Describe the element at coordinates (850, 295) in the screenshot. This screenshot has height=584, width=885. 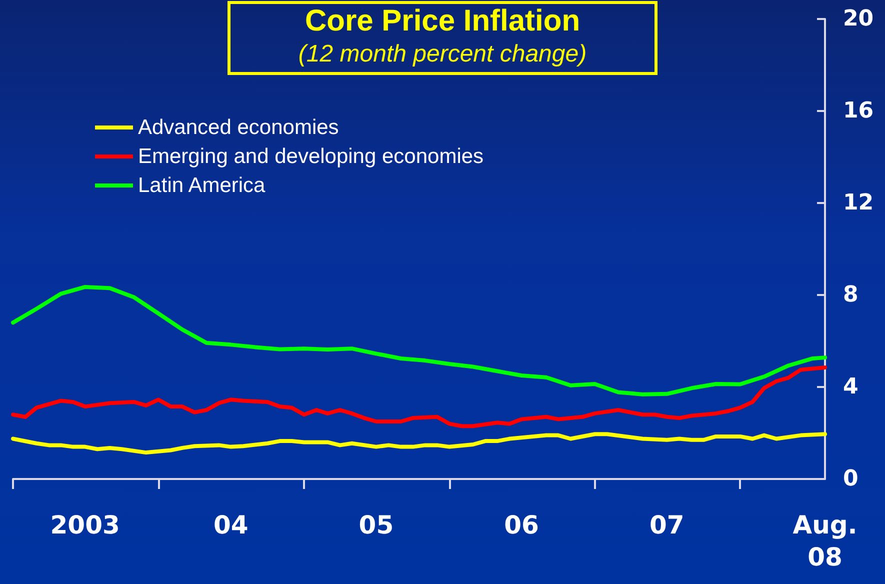
I see `y-tick-label: 8` at that location.